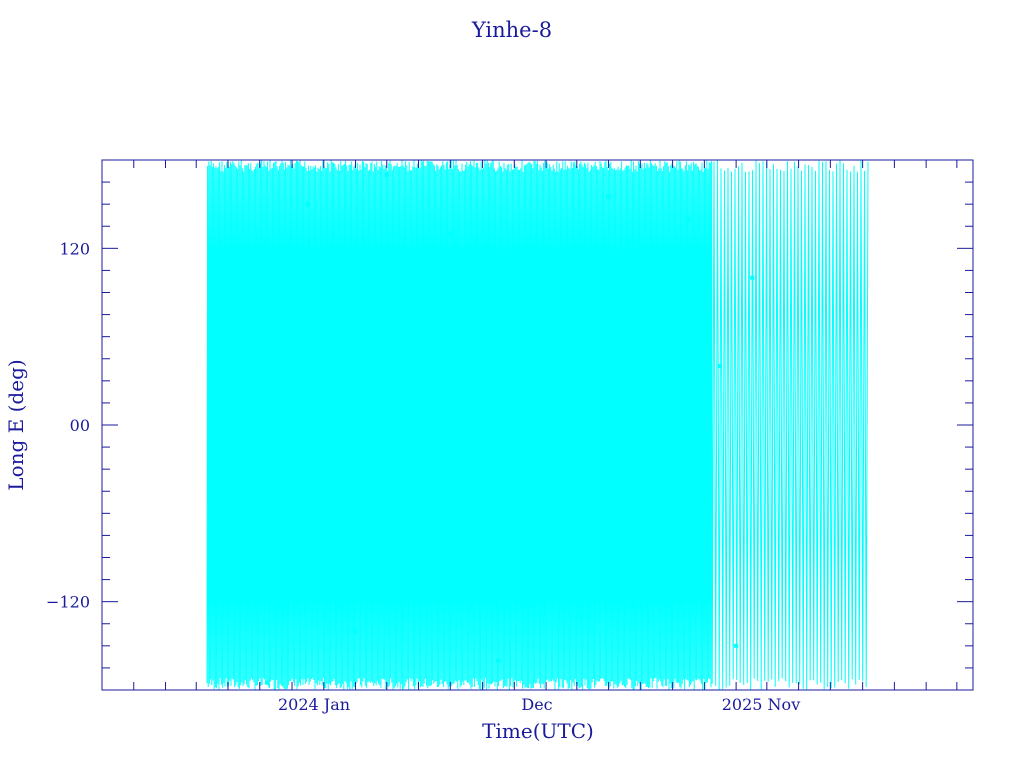 Image resolution: width=1024 pixels, height=768 pixels. What do you see at coordinates (80, 425) in the screenshot?
I see `y-tick-label: 00` at bounding box center [80, 425].